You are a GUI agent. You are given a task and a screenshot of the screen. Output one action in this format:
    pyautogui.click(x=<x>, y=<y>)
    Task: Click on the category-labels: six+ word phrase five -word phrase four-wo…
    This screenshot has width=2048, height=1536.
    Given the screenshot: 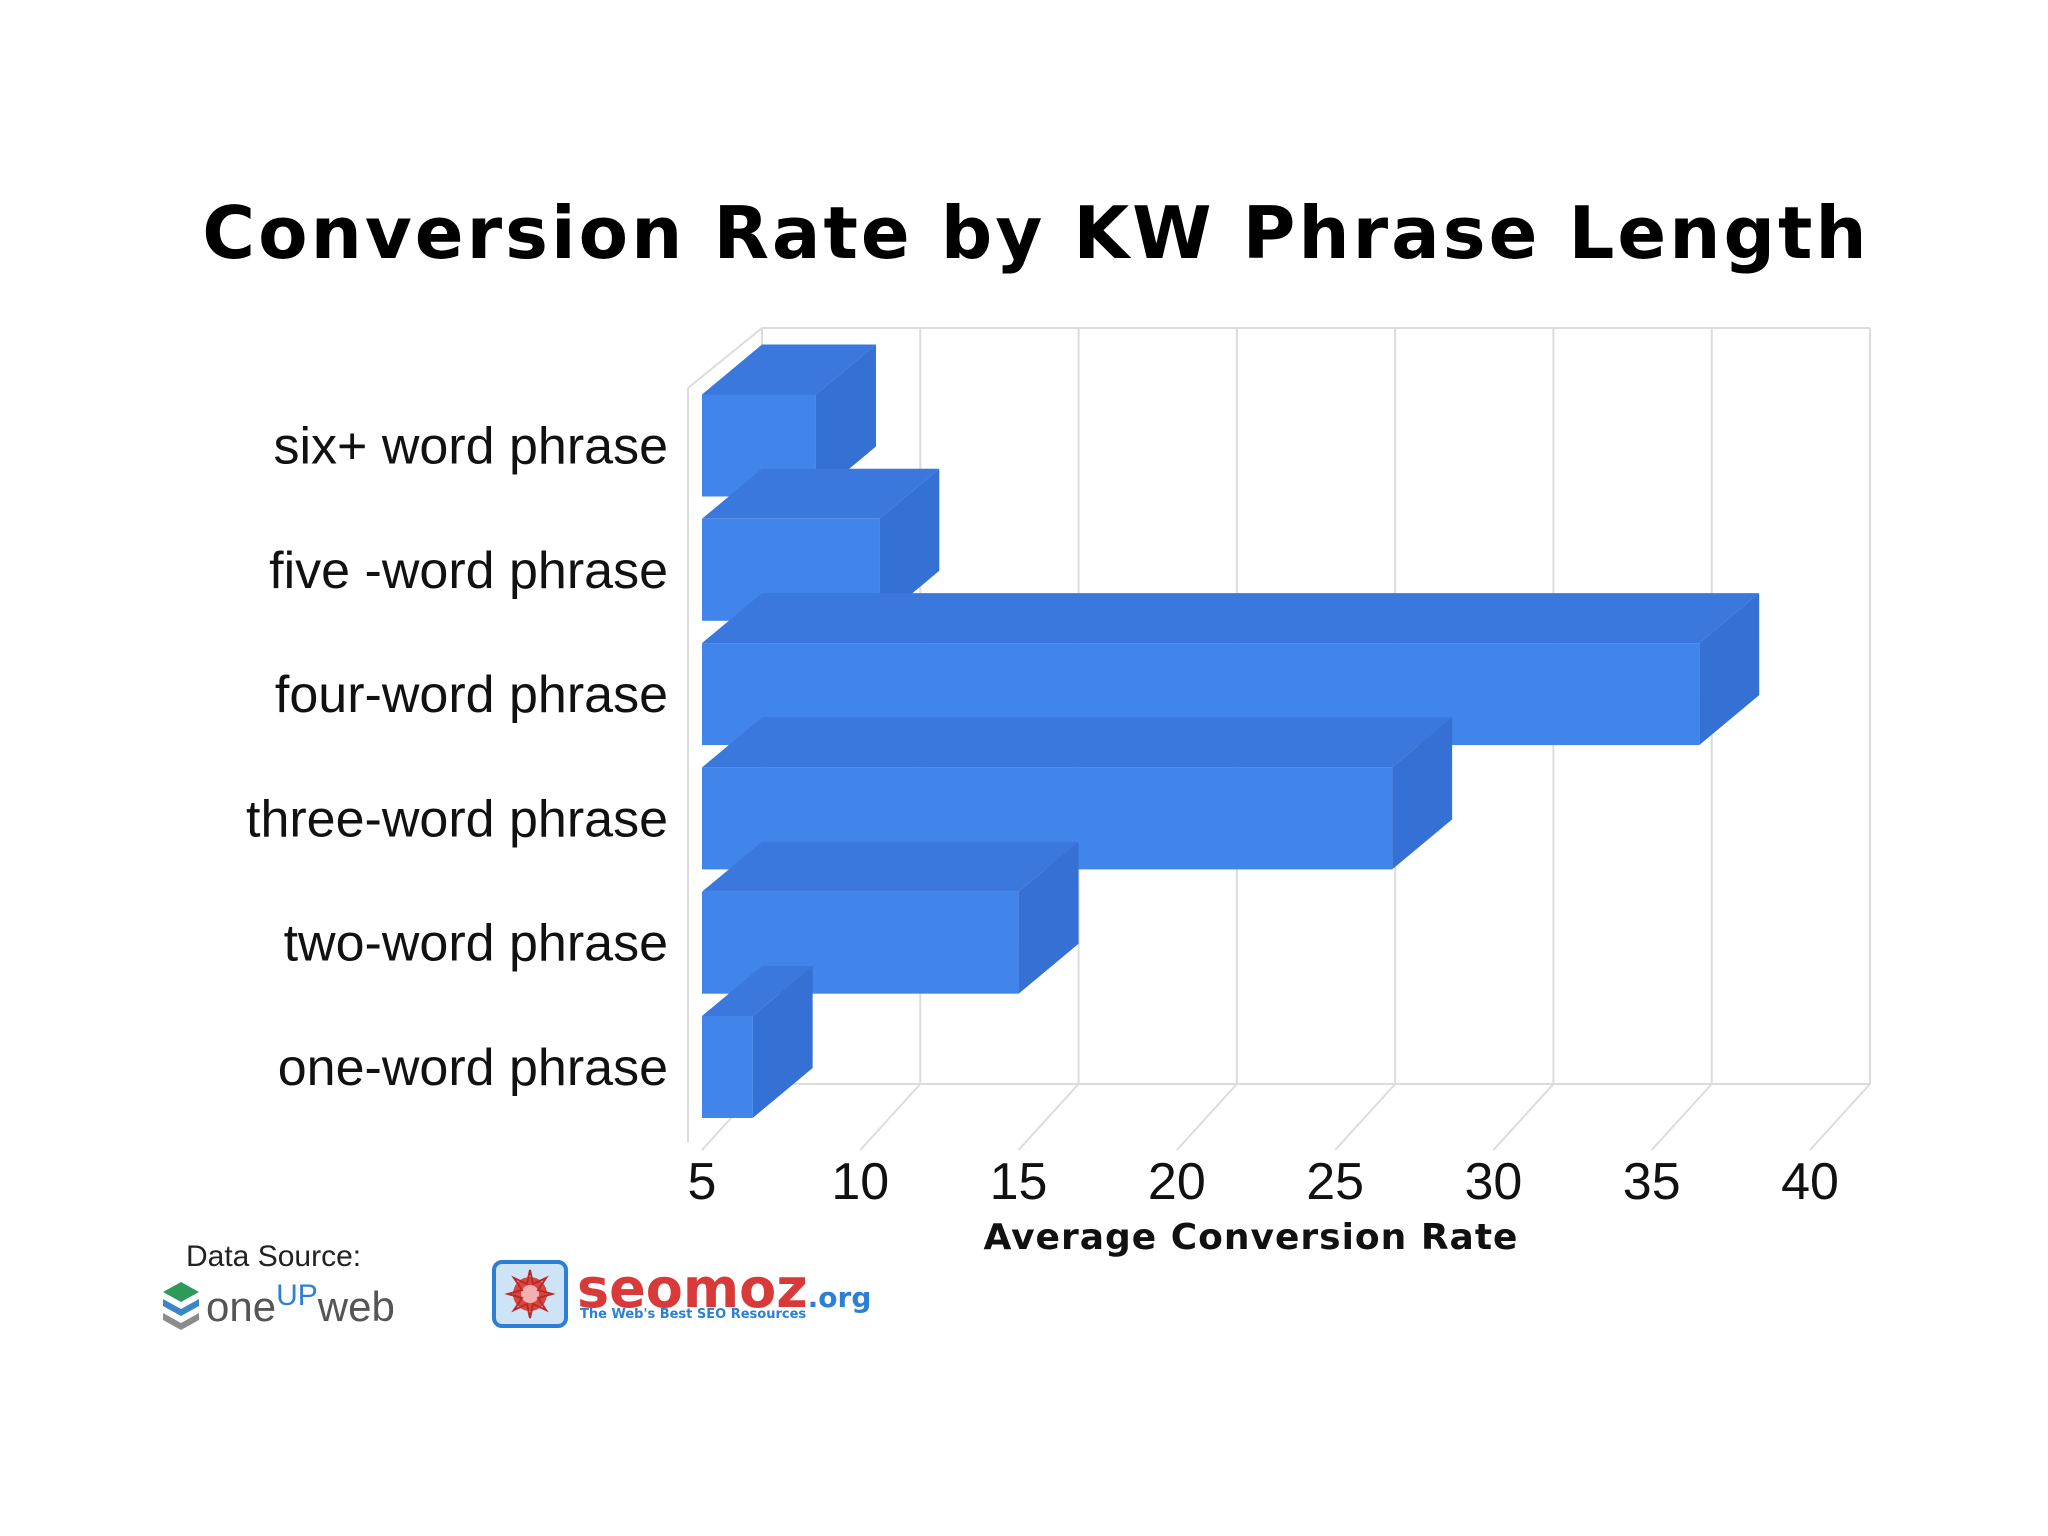 What is the action you would take?
    pyautogui.click(x=457, y=758)
    